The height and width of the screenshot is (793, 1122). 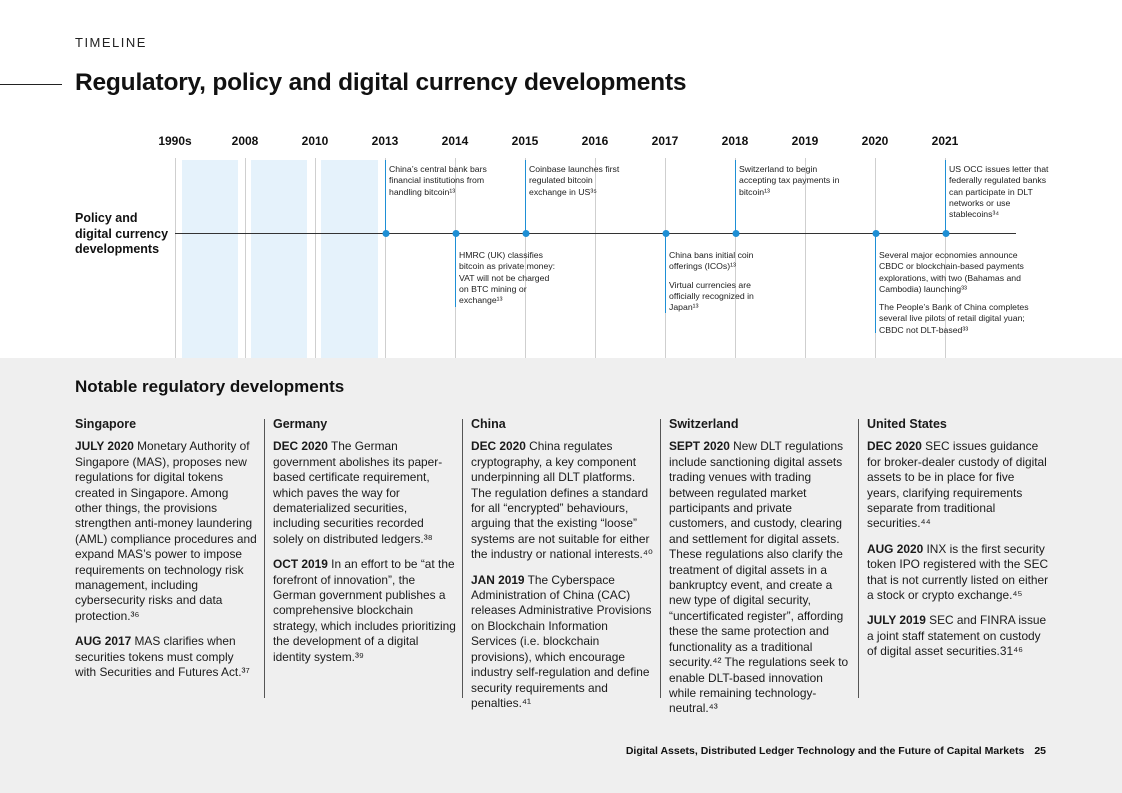 What do you see at coordinates (498, 579) in the screenshot?
I see `entry-date: JAN 2019` at bounding box center [498, 579].